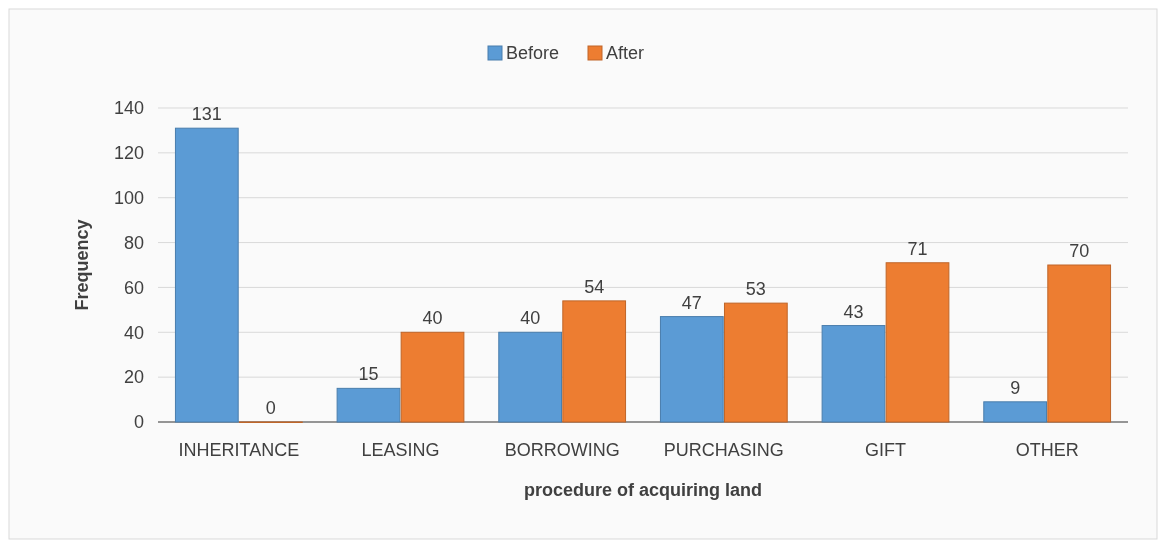  Describe the element at coordinates (368, 374) in the screenshot. I see `data-label: 15` at that location.